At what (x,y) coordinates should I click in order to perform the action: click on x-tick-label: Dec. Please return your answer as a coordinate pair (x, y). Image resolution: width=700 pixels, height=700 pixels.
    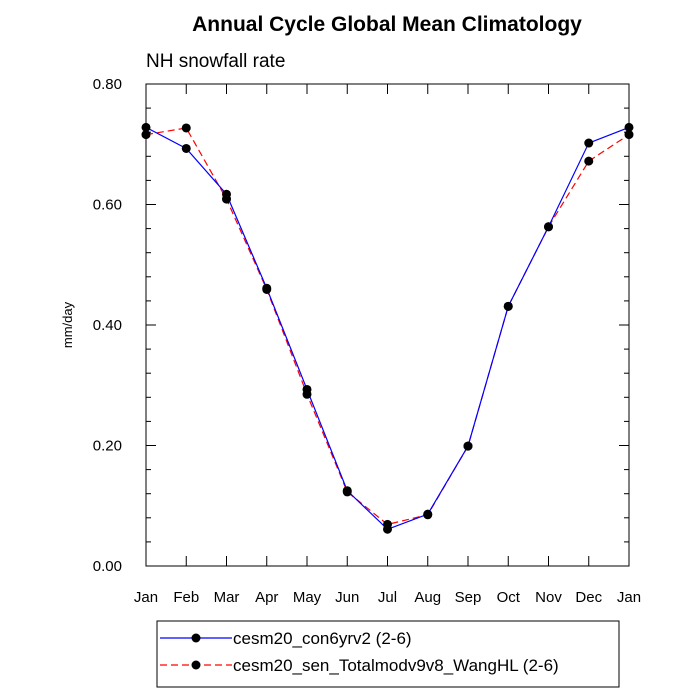
    Looking at the image, I should click on (588, 597).